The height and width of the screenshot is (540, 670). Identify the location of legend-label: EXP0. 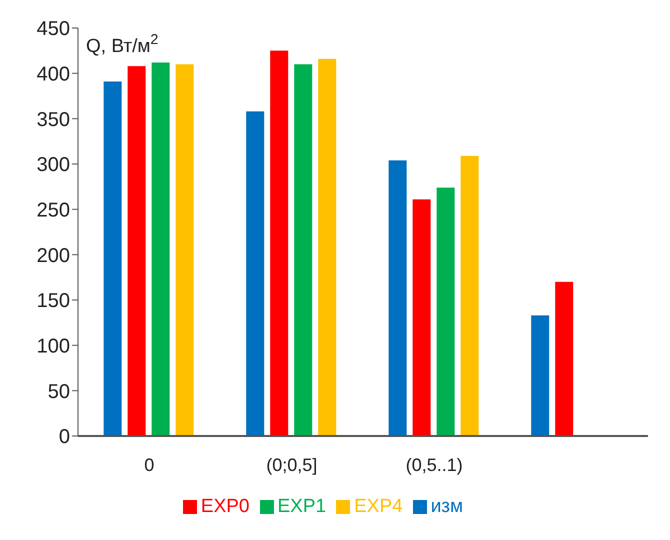
(225, 506).